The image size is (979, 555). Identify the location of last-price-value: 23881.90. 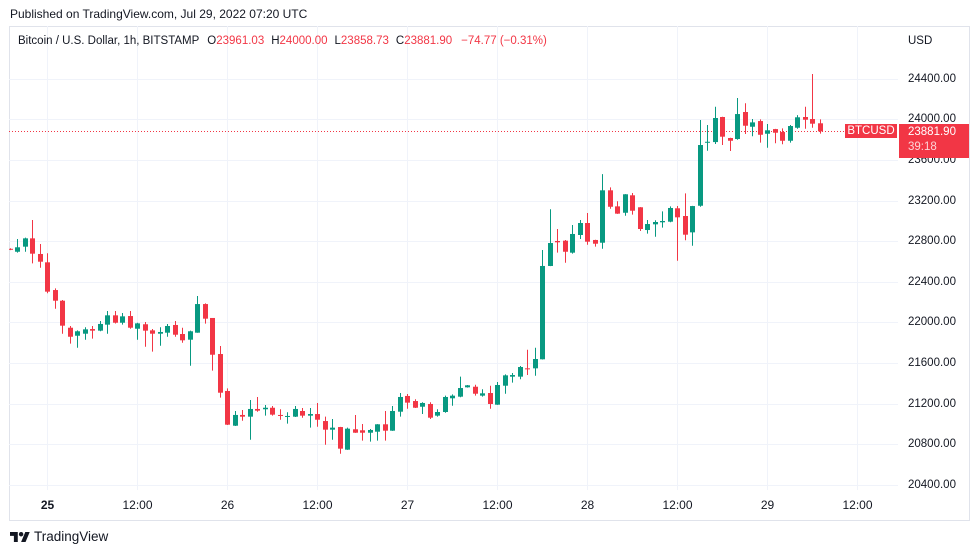
(932, 132).